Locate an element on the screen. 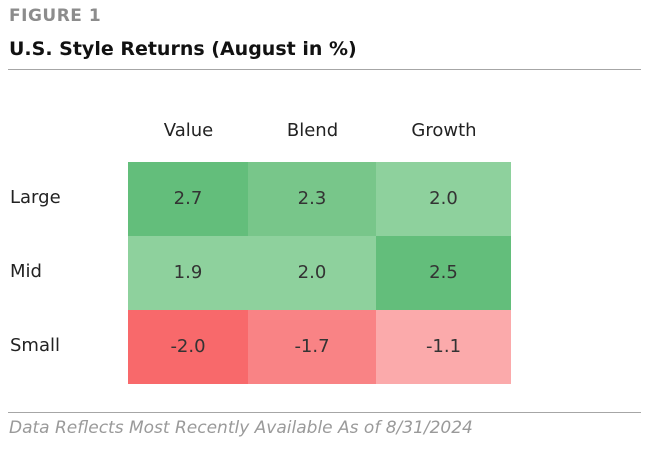 This screenshot has width=649, height=452. heatmap-cell-mid-growth: 2.5 is located at coordinates (443, 273).